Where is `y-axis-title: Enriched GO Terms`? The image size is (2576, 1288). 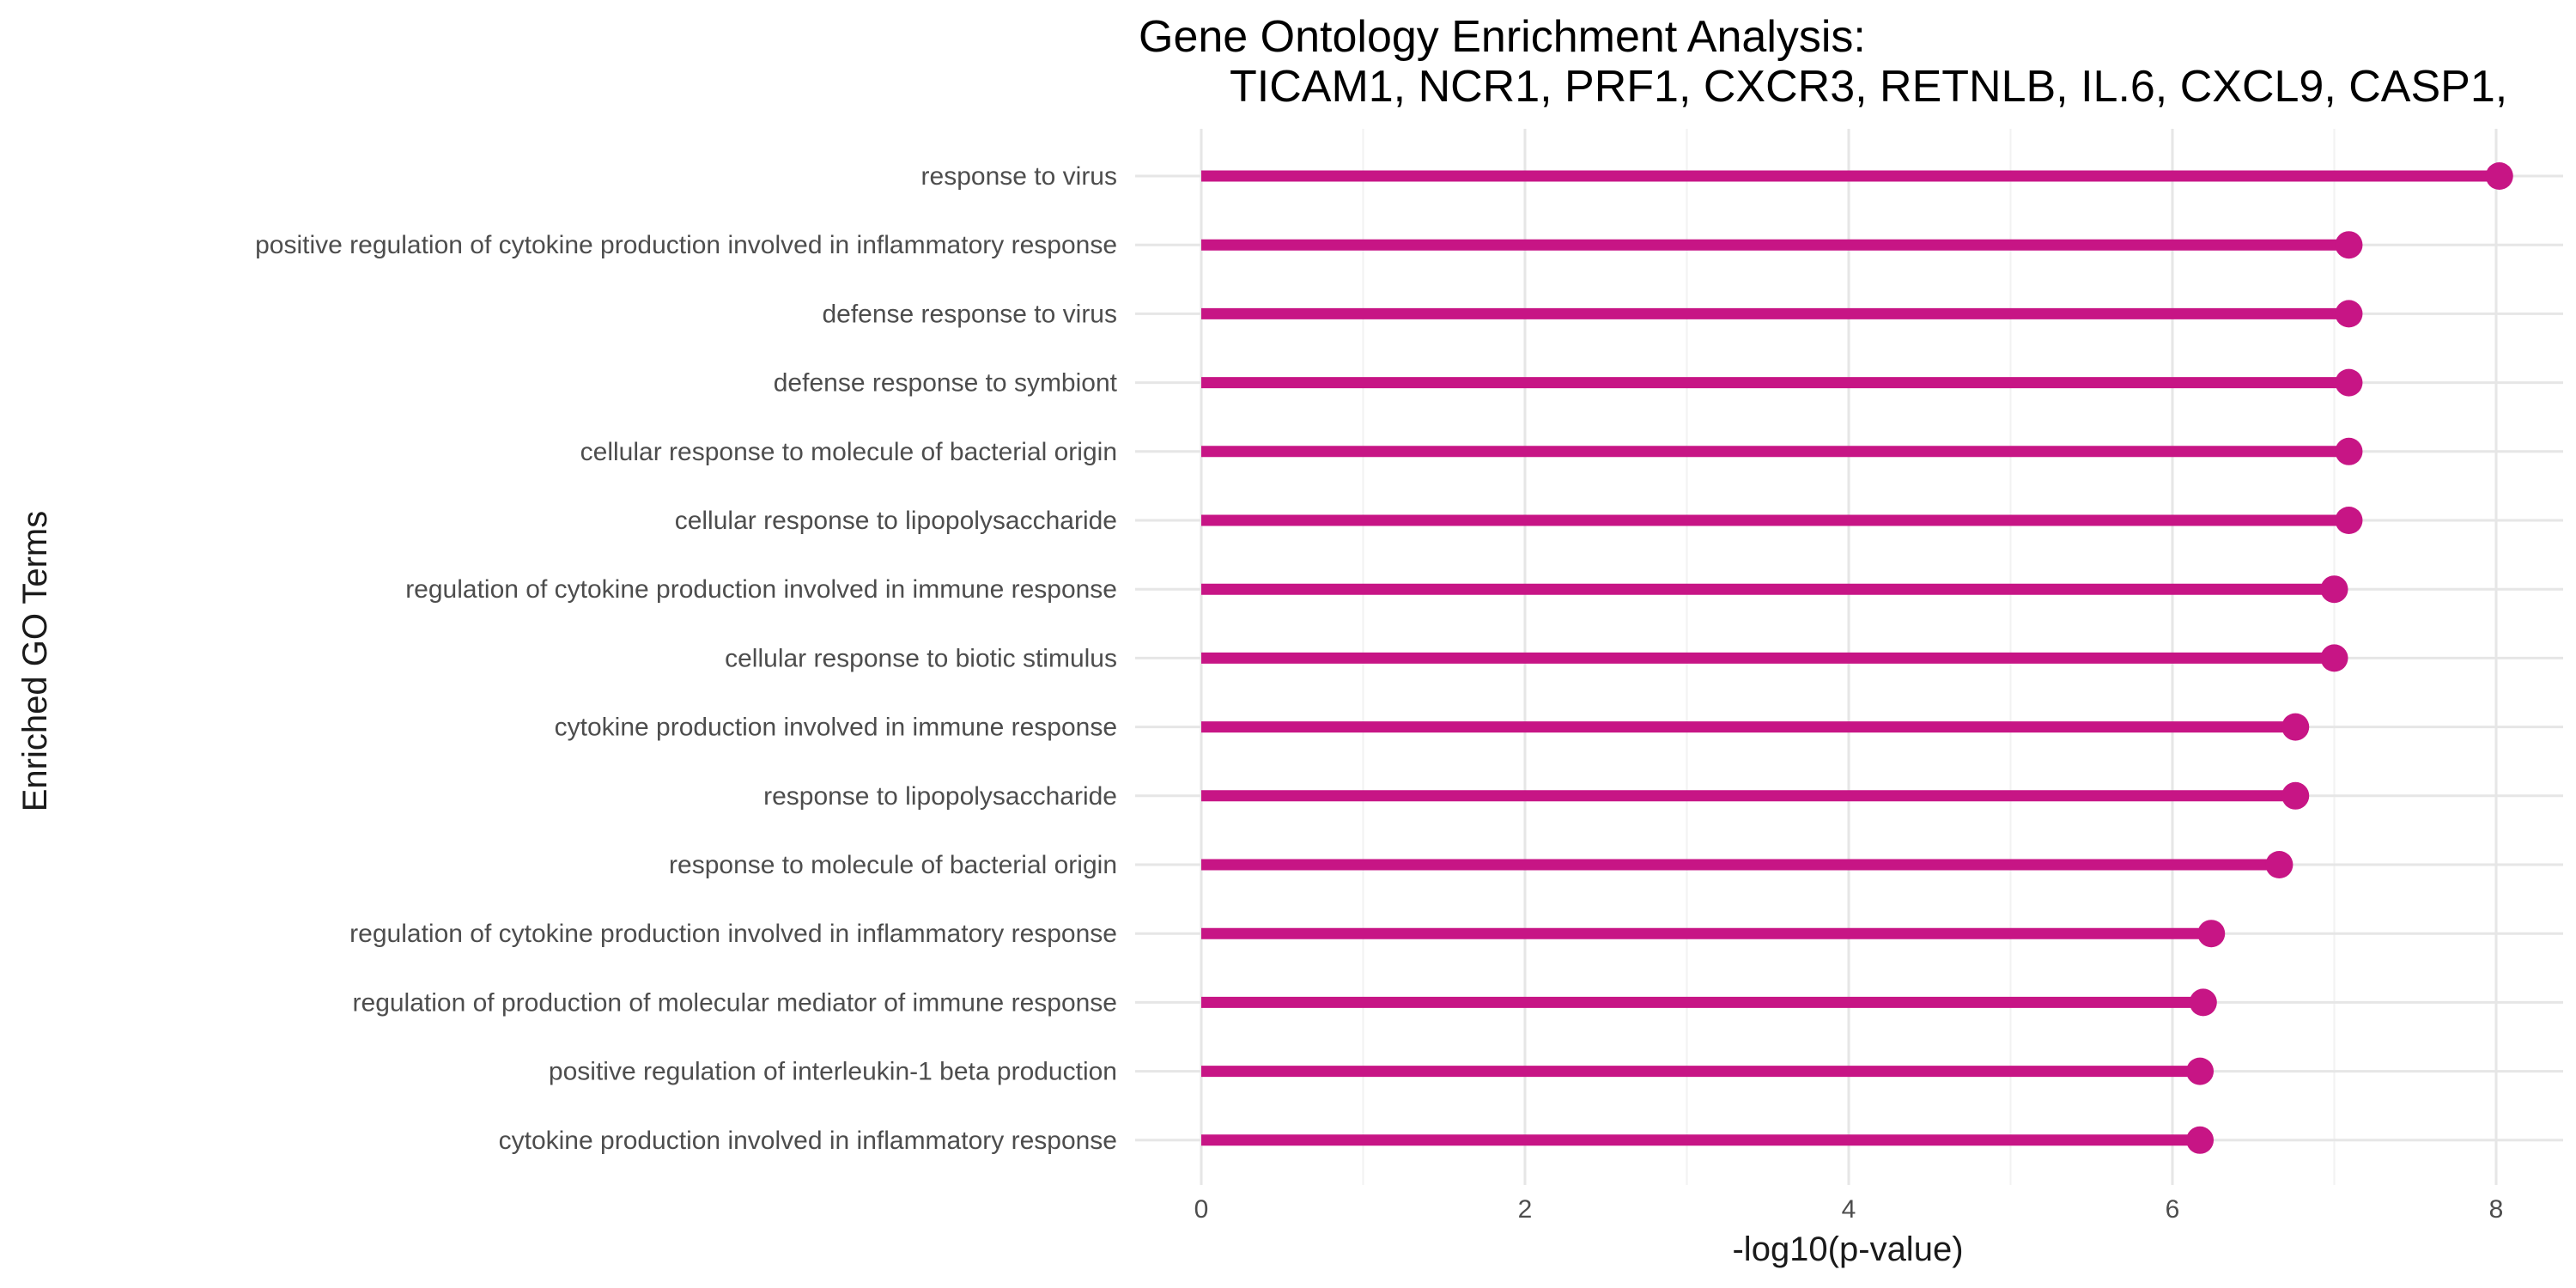
y-axis-title: Enriched GO Terms is located at coordinates (35, 662).